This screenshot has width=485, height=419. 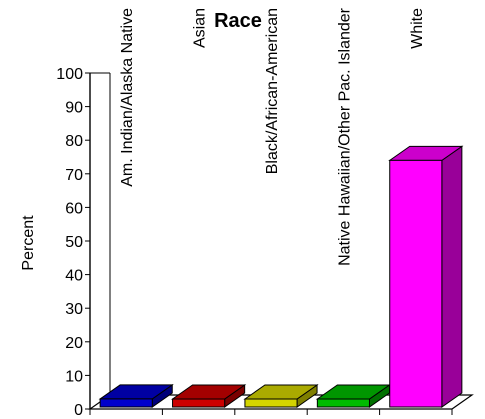 What do you see at coordinates (74, 141) in the screenshot?
I see `y-tick-label: 80` at bounding box center [74, 141].